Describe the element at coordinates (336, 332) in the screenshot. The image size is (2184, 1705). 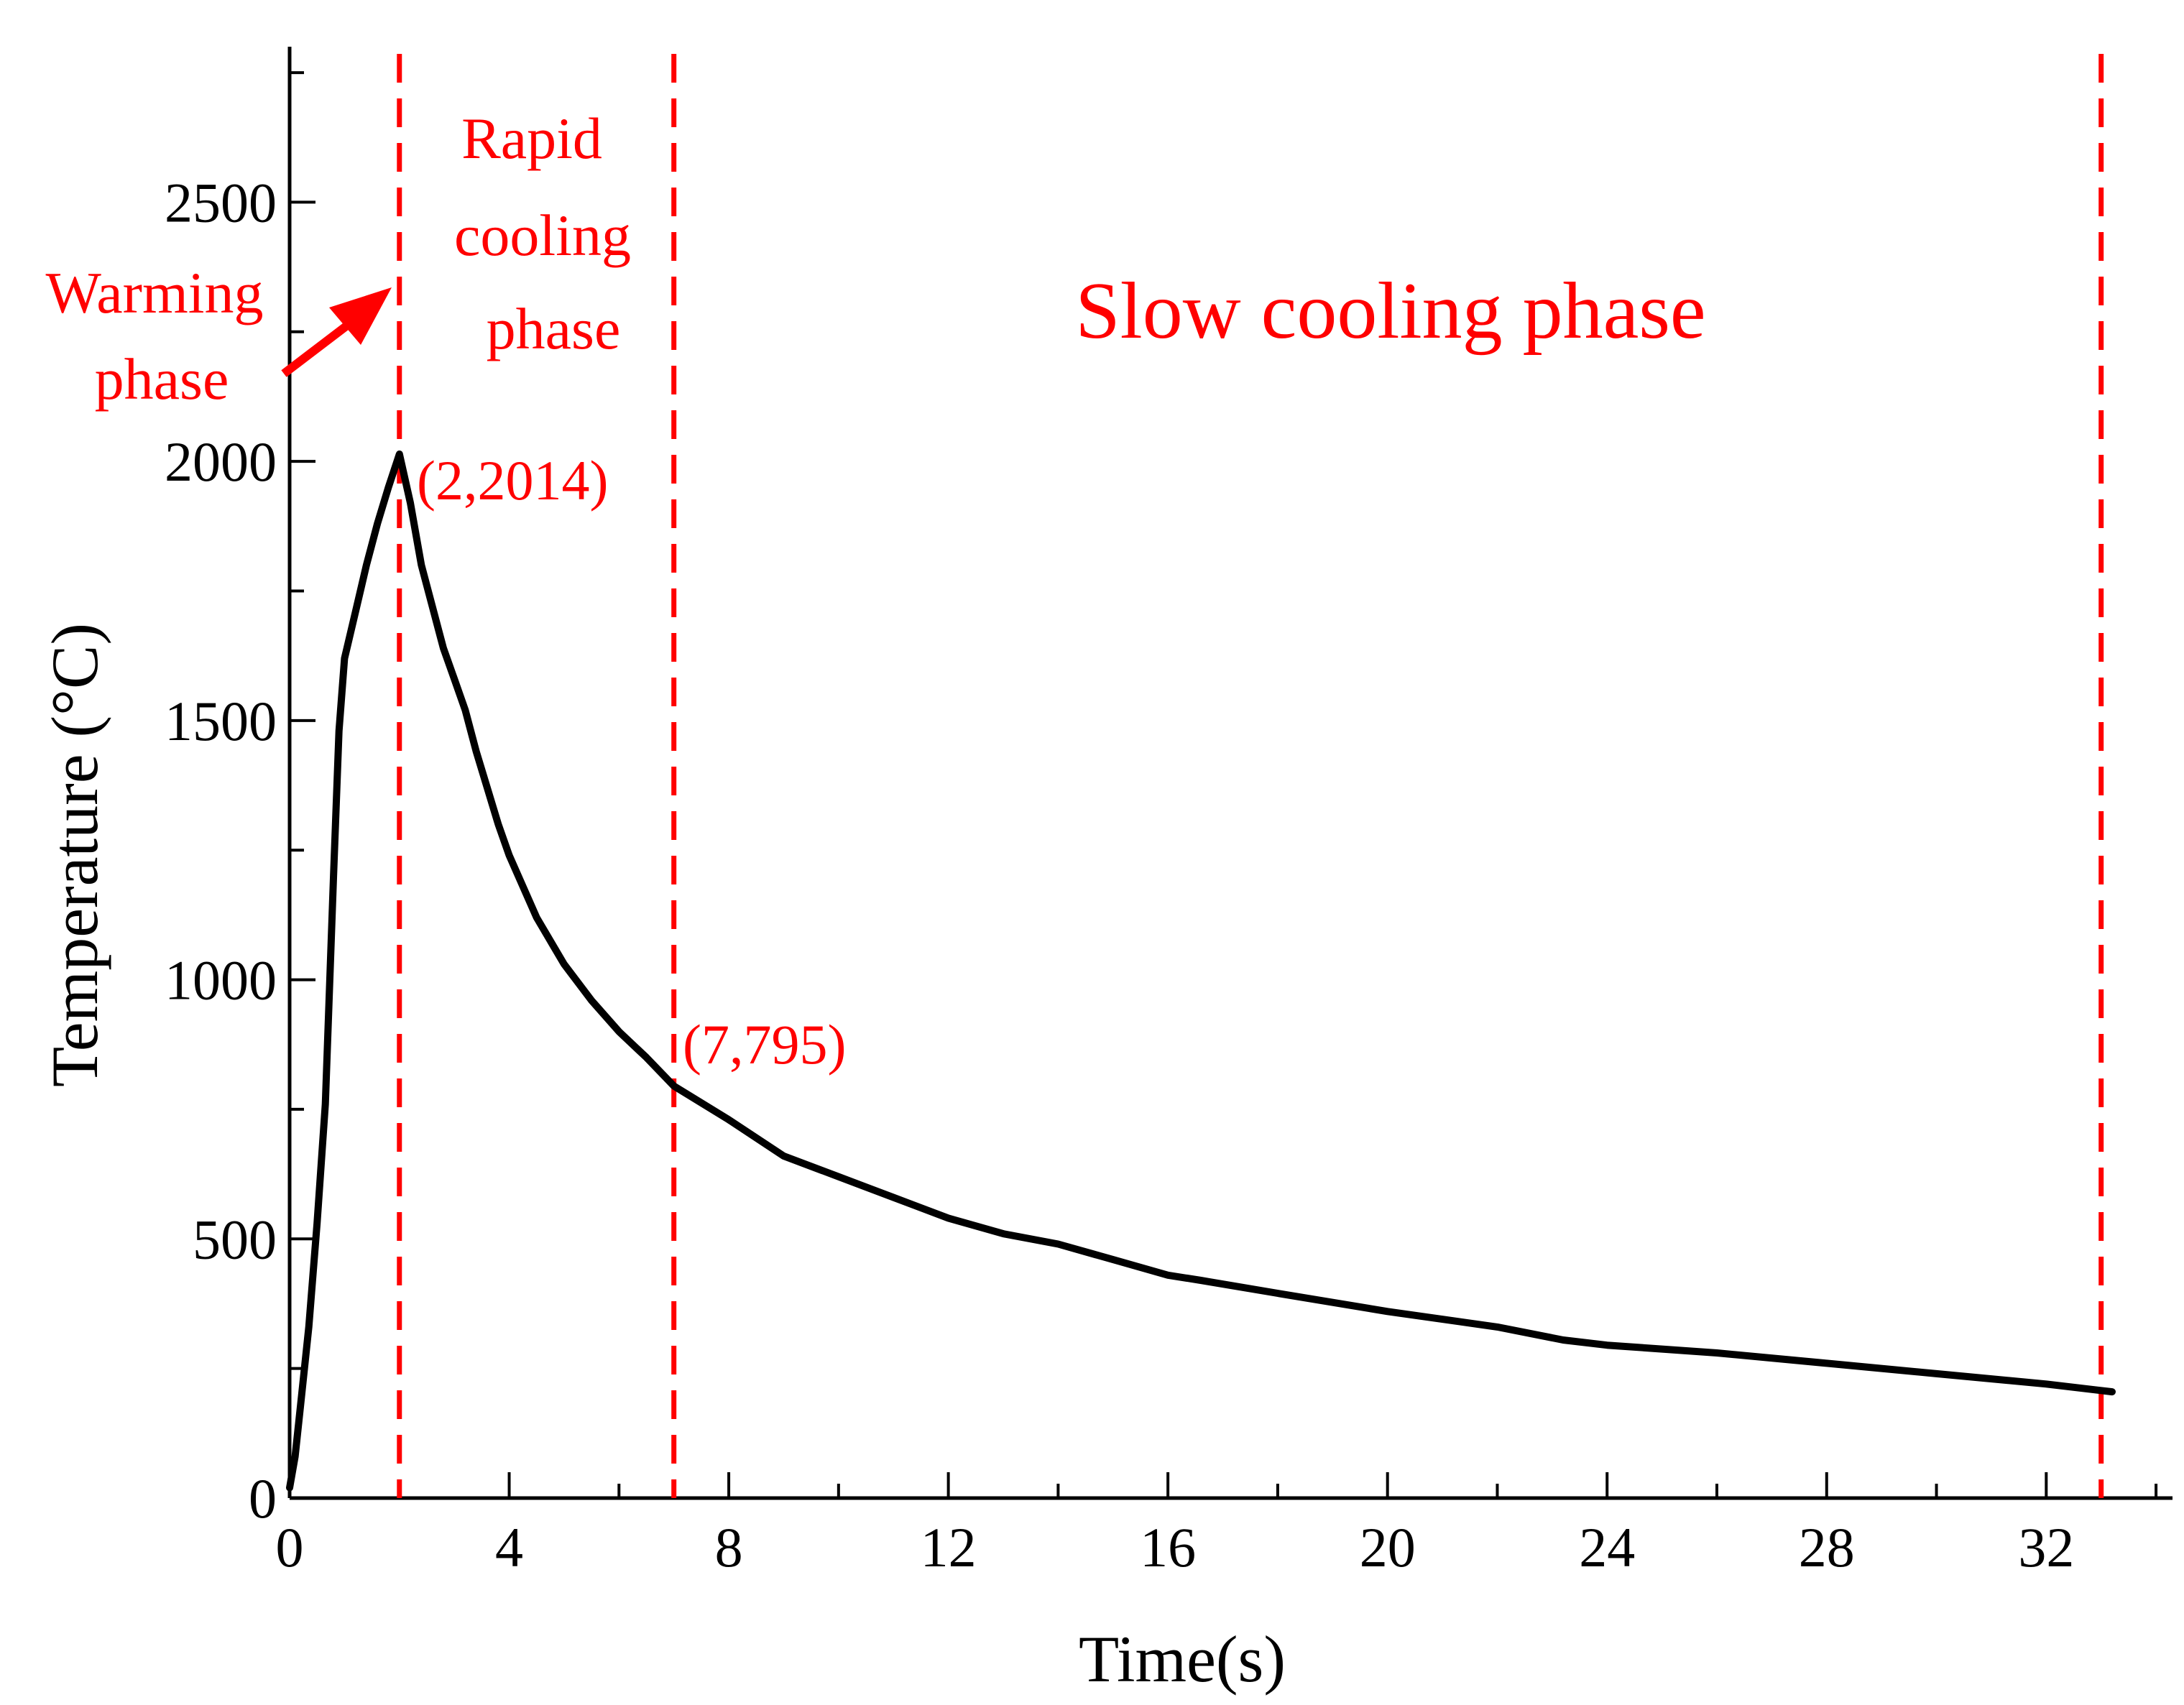
I see `warming-arrow-icon` at that location.